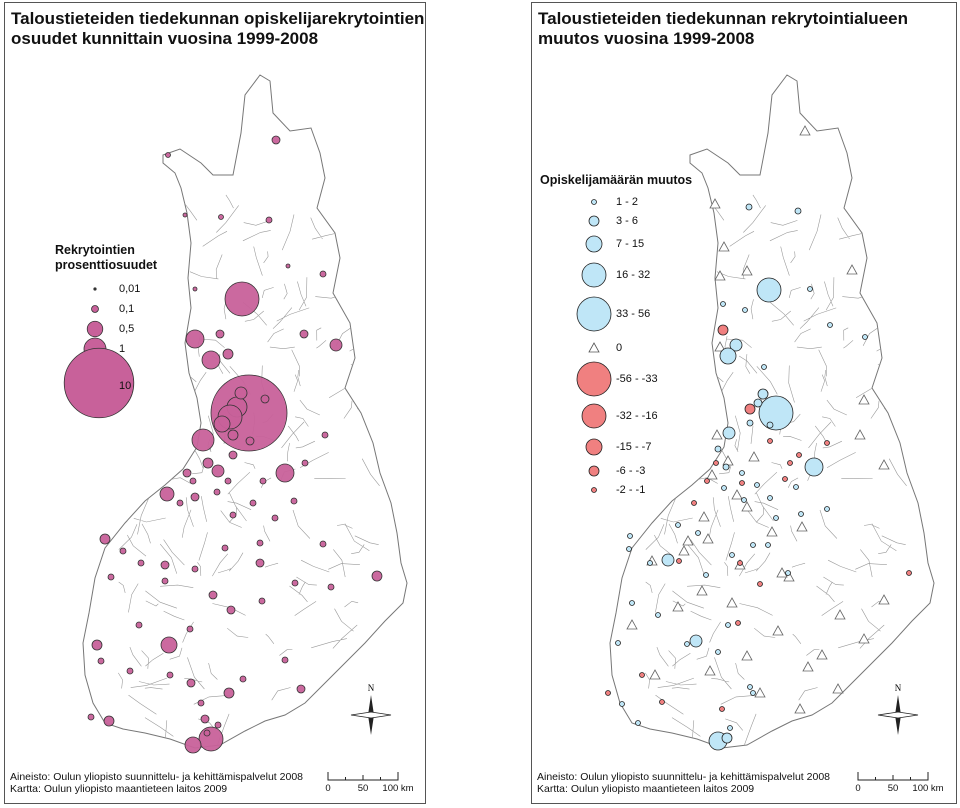  What do you see at coordinates (899, 783) in the screenshot?
I see `right-scalebar: 0 50 100 km` at bounding box center [899, 783].